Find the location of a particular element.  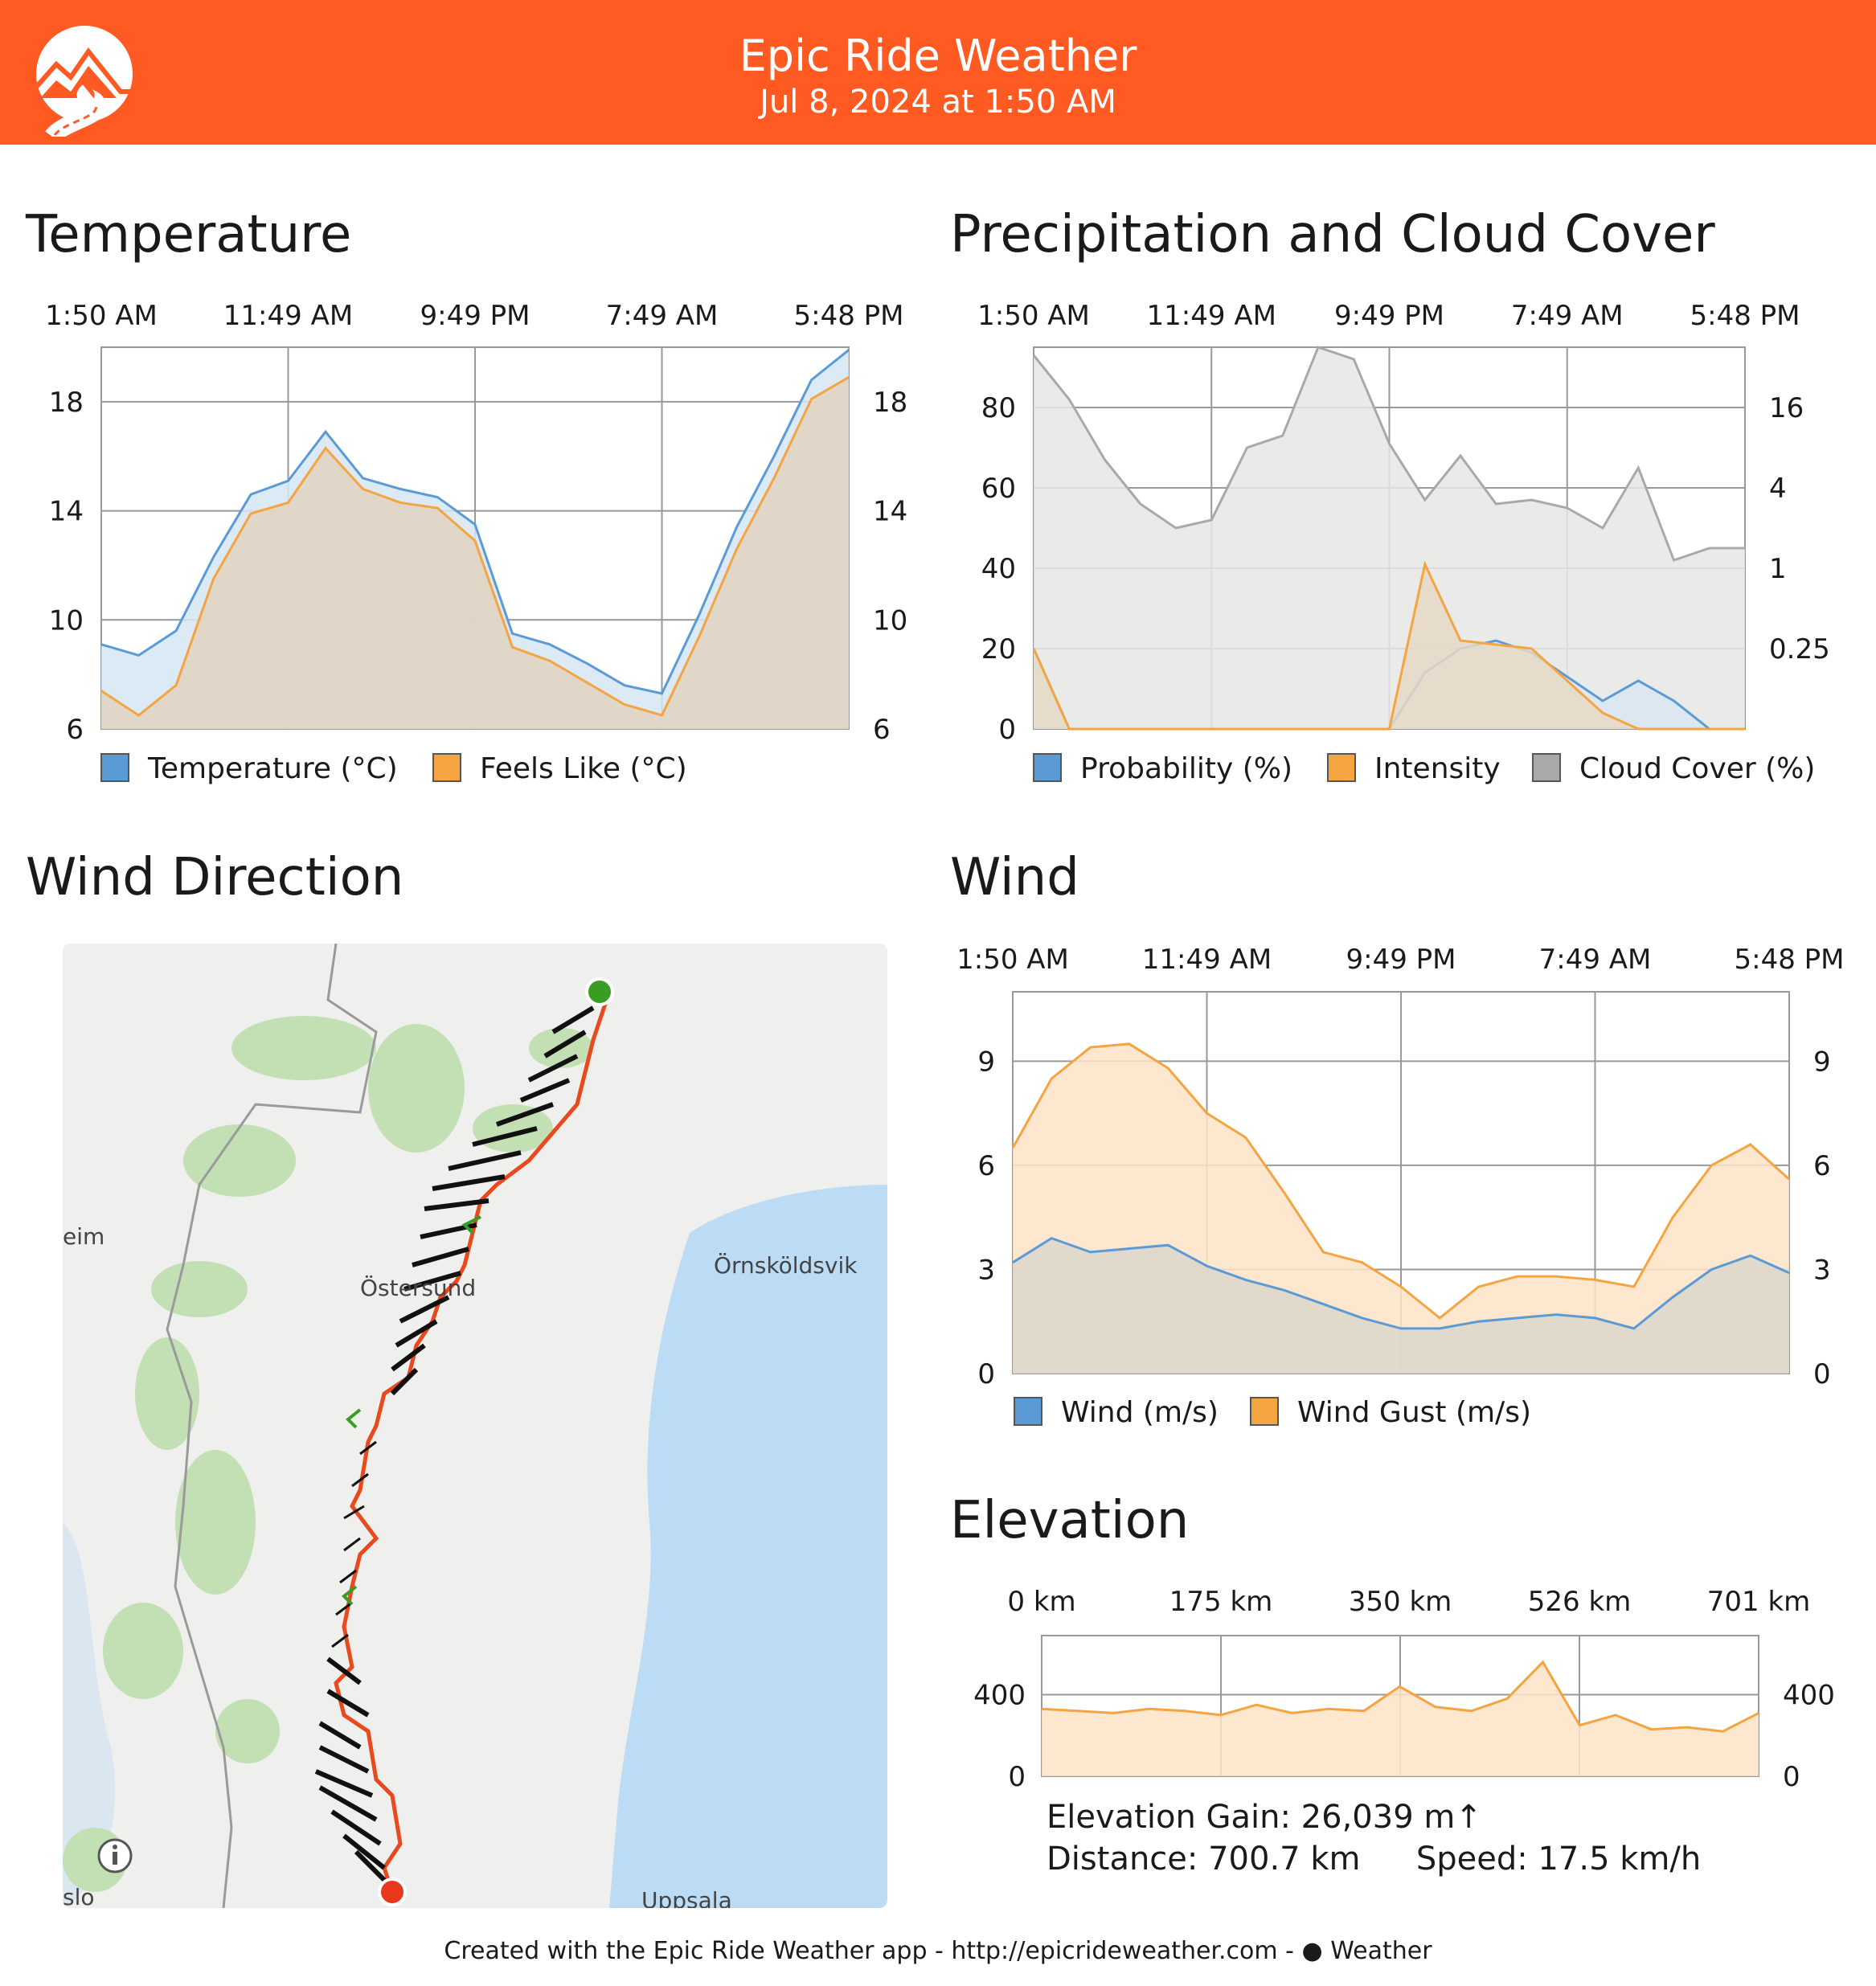

wind-y-right-tick-label: 9 is located at coordinates (1822, 1062).